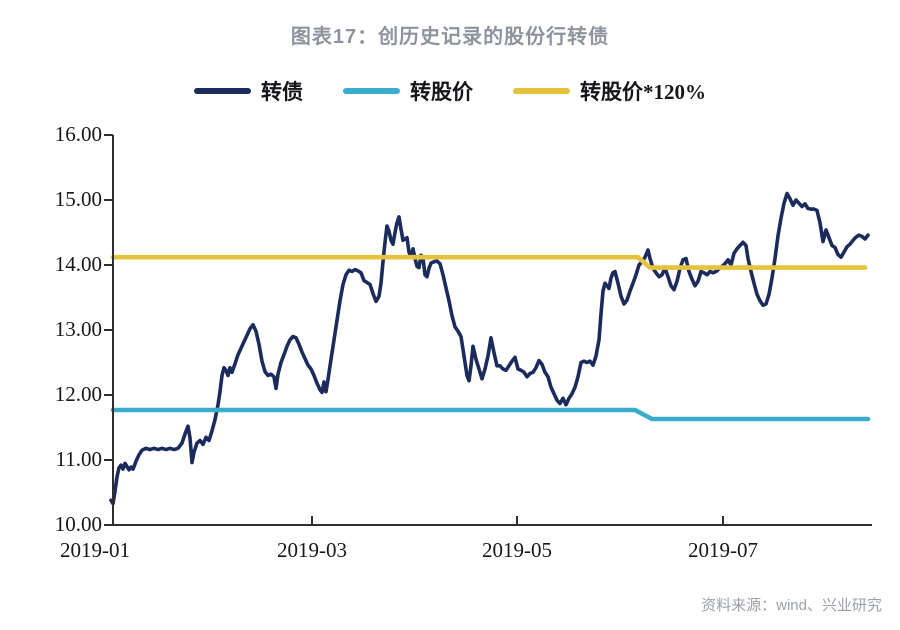  Describe the element at coordinates (490, 414) in the screenshot. I see `series-line-conversion-price` at that location.